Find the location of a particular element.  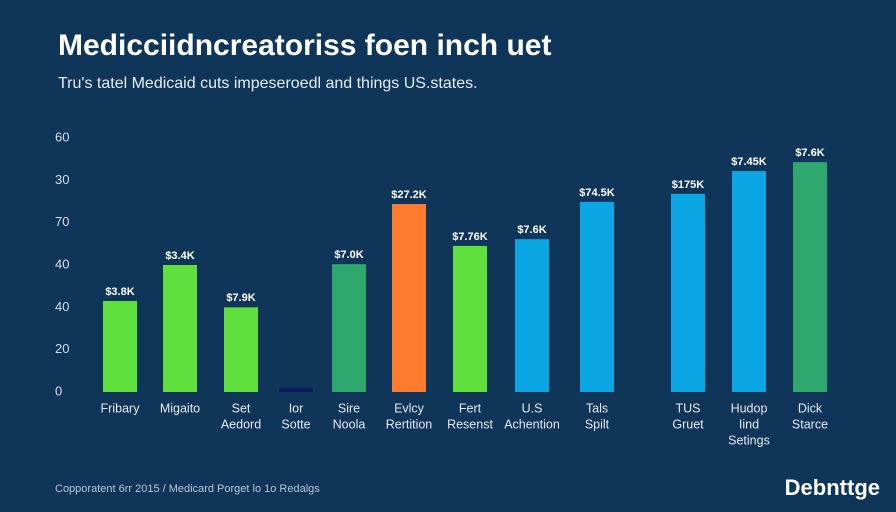

logo: Debnttge is located at coordinates (832, 487).